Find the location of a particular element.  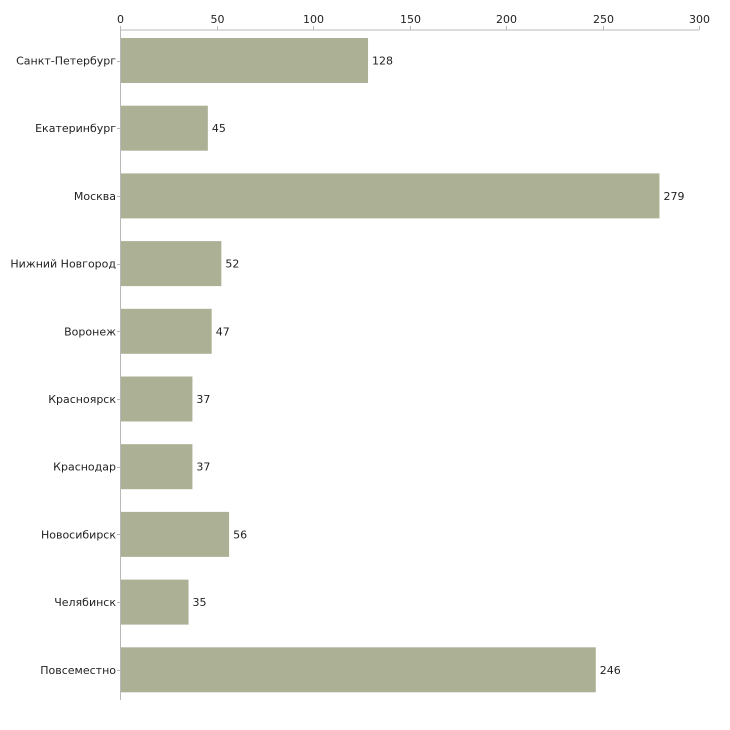

bar-value-label: 45 is located at coordinates (219, 128).